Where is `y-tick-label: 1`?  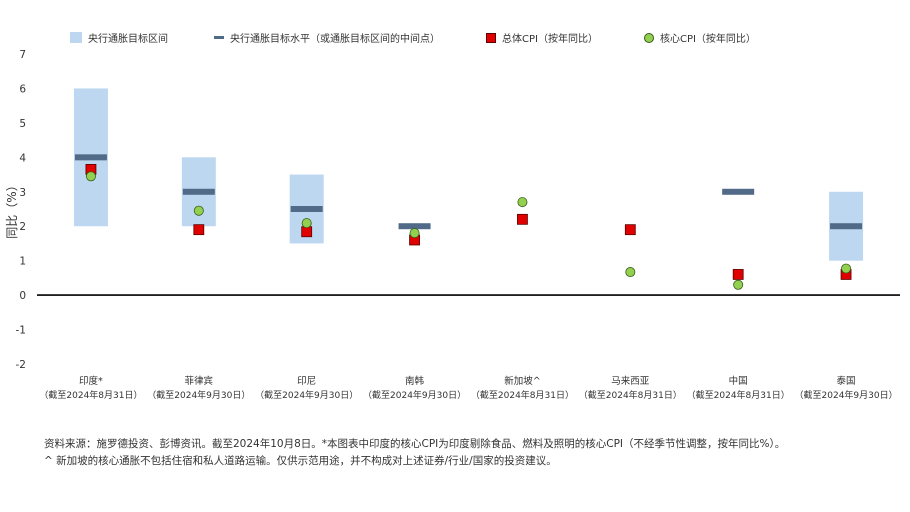
y-tick-label: 1 is located at coordinates (22, 262).